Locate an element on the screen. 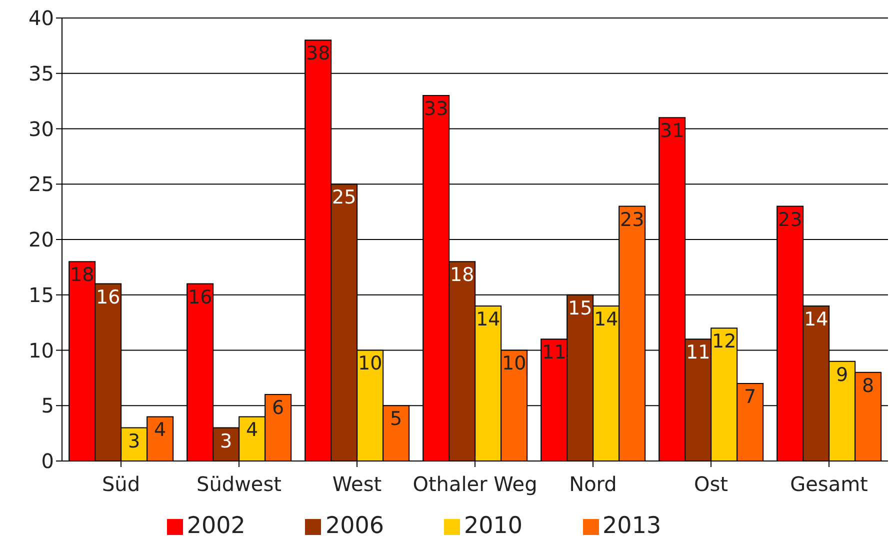 This screenshot has height=549, width=896. data-label: 7 is located at coordinates (750, 397).